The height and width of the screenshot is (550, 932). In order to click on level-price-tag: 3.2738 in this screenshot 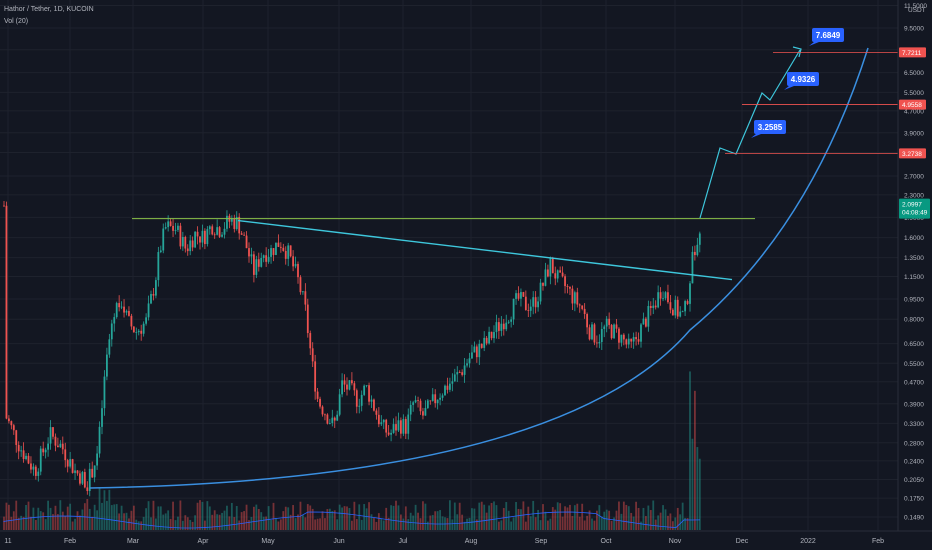, I will do `click(912, 153)`.